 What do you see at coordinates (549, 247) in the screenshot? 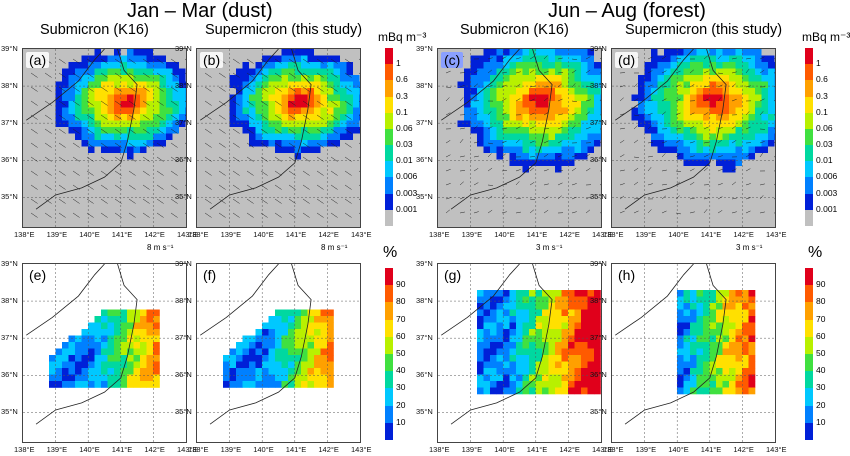
I see `wind-scale-c: 3 m s⁻¹` at bounding box center [549, 247].